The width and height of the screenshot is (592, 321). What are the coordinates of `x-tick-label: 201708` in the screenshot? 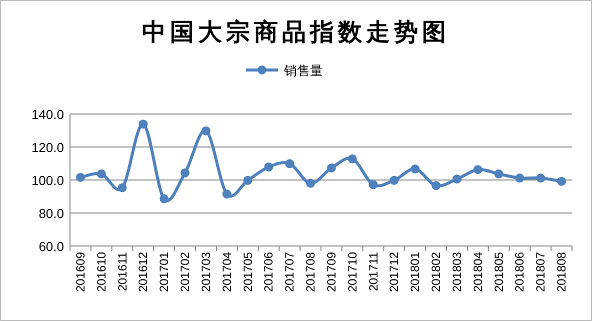 It's located at (311, 272).